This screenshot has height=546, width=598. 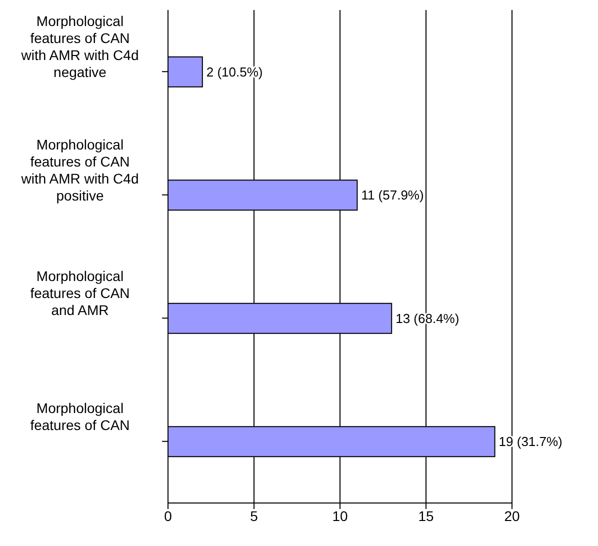 What do you see at coordinates (168, 516) in the screenshot?
I see `x-tick-label: 0` at bounding box center [168, 516].